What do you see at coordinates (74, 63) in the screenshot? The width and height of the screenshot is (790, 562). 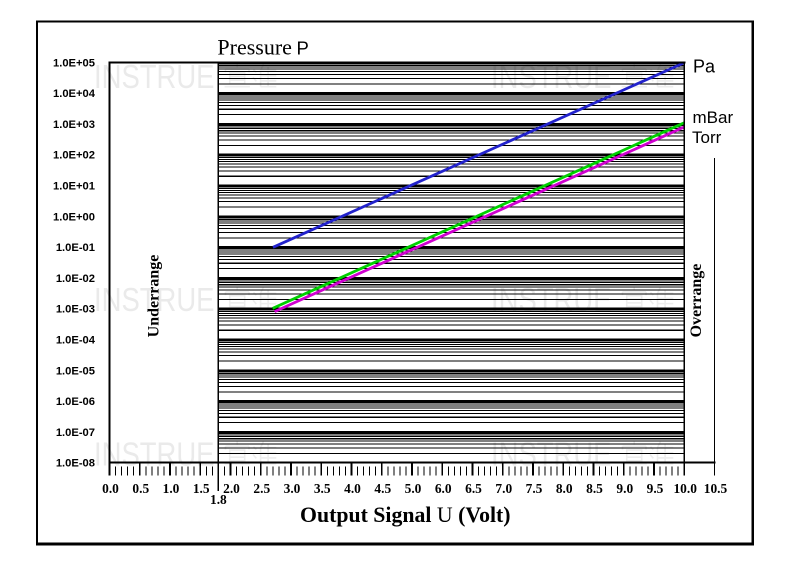 I see `svg-text: 1.0E+05` at bounding box center [74, 63].